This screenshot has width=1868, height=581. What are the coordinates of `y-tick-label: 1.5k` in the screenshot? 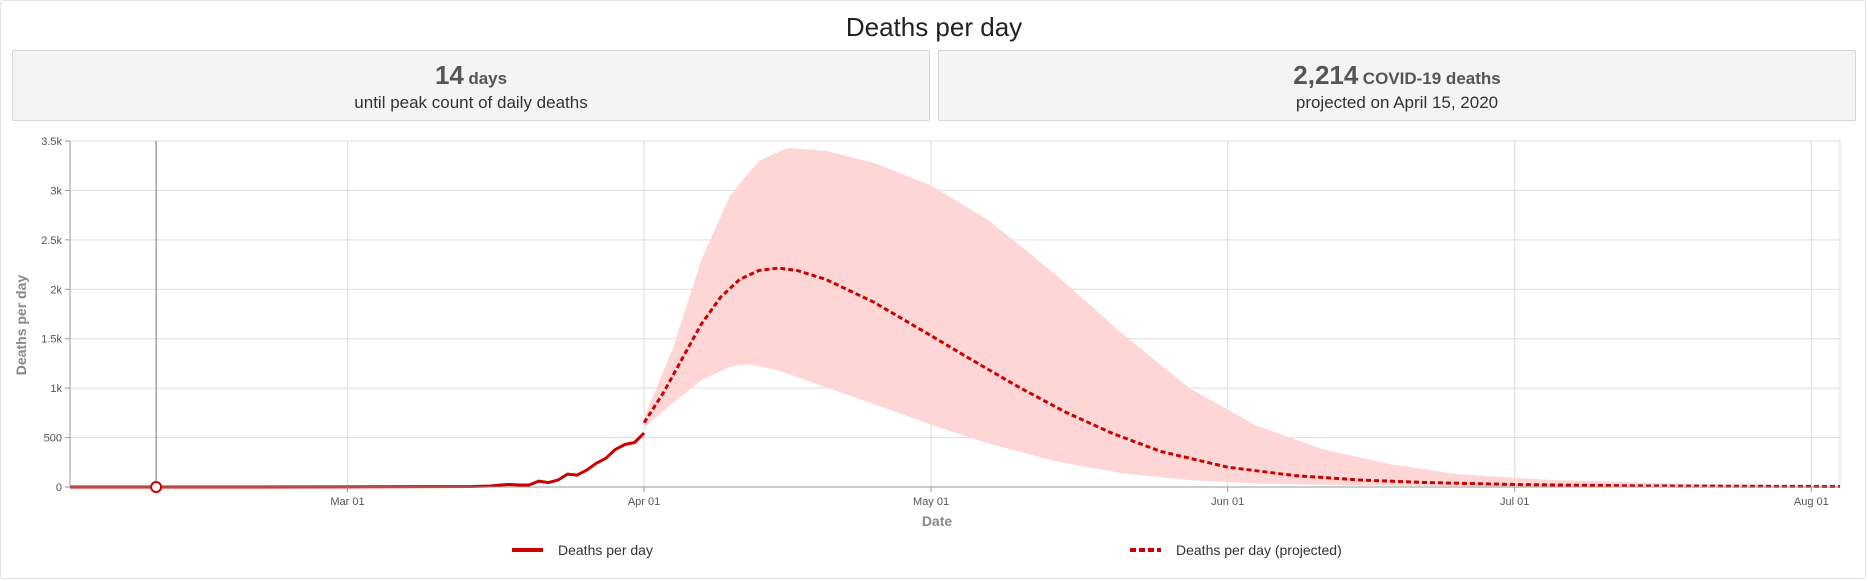 It's located at (51, 340).